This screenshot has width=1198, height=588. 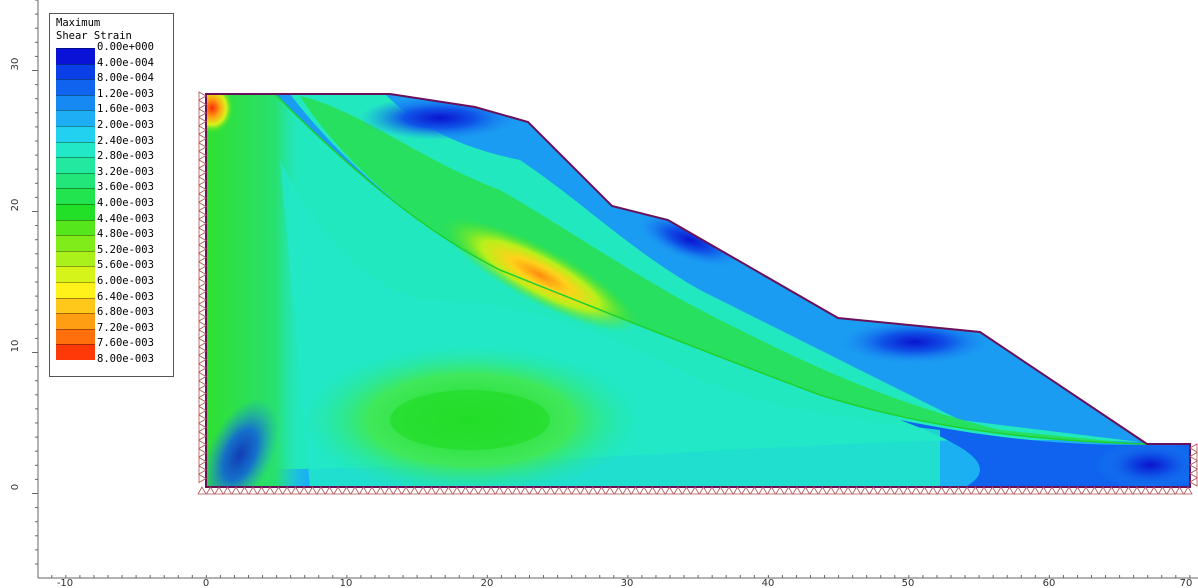 What do you see at coordinates (242, 442) in the screenshot?
I see `heel-blue-pocket` at bounding box center [242, 442].